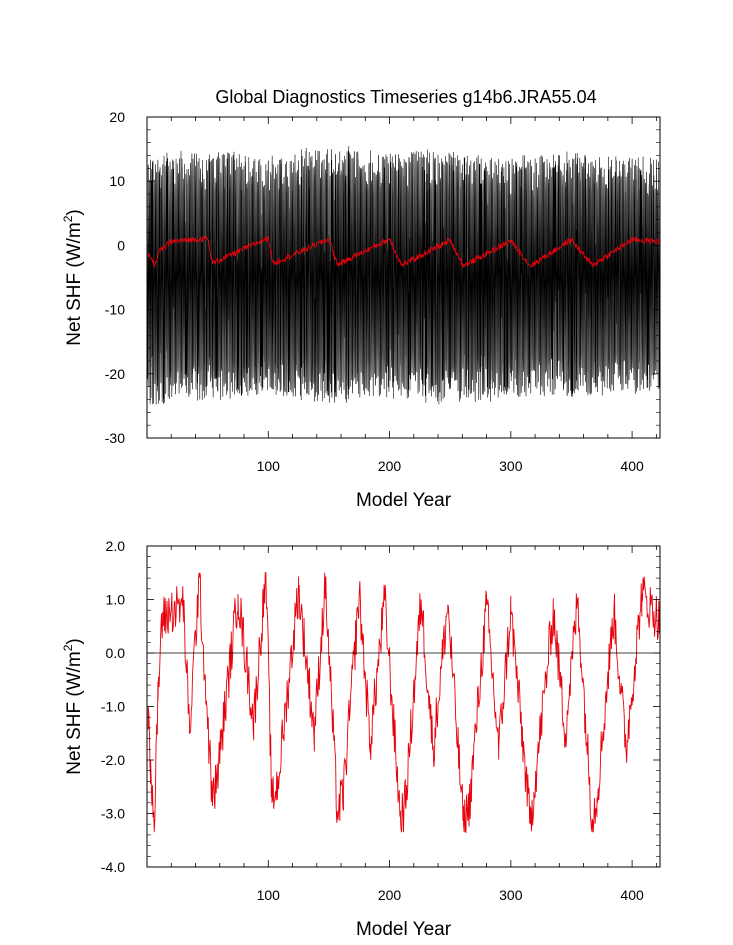 This screenshot has height=945, width=733. What do you see at coordinates (117, 117) in the screenshot?
I see `y-tick-label: 20` at bounding box center [117, 117].